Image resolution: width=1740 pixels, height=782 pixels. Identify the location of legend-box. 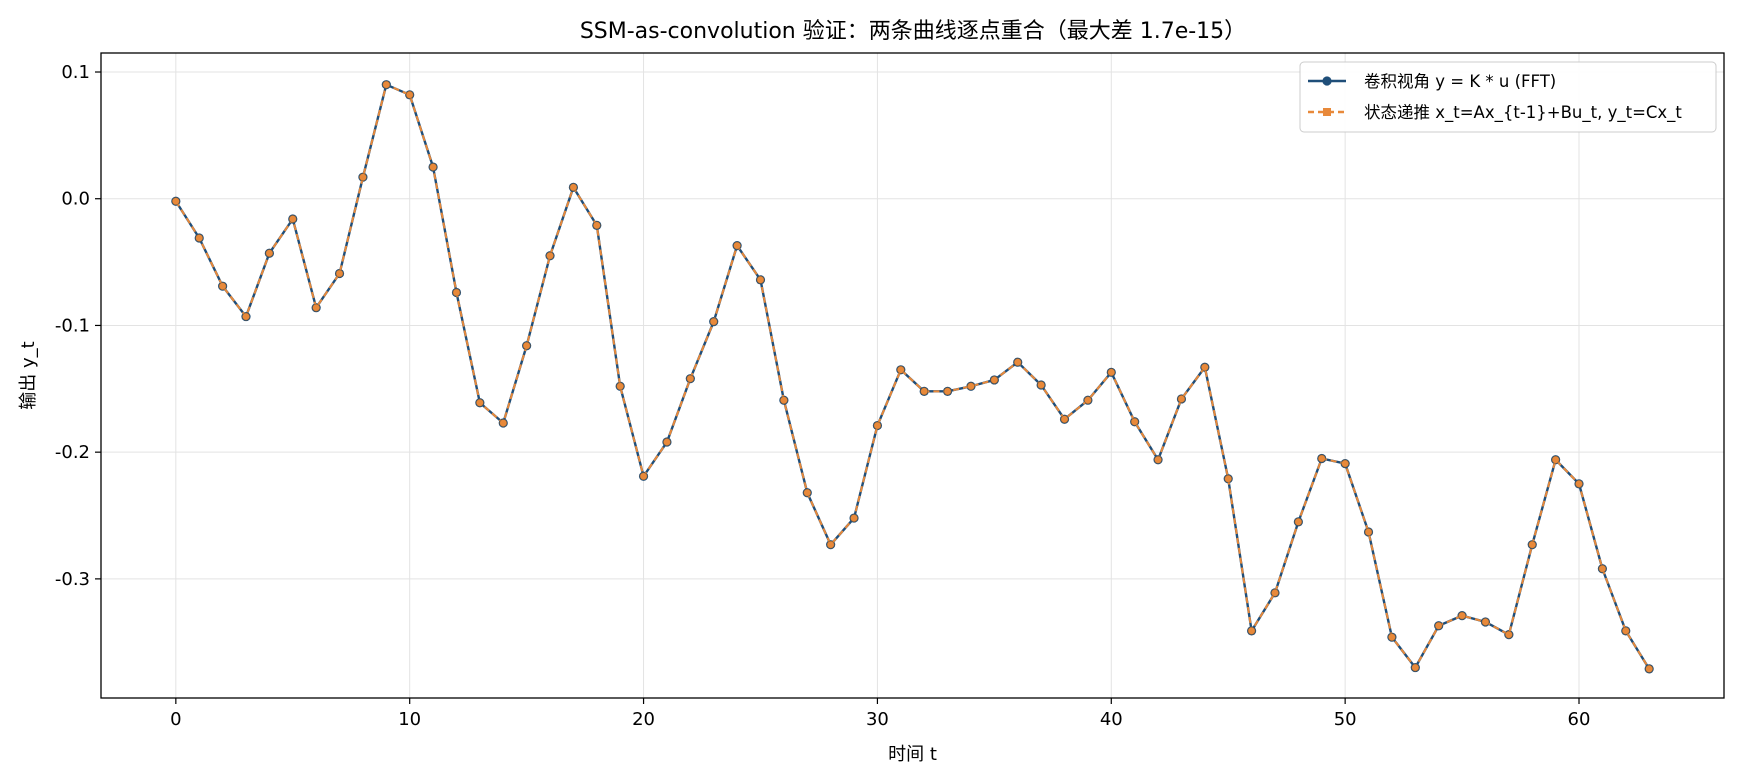
(1508, 97).